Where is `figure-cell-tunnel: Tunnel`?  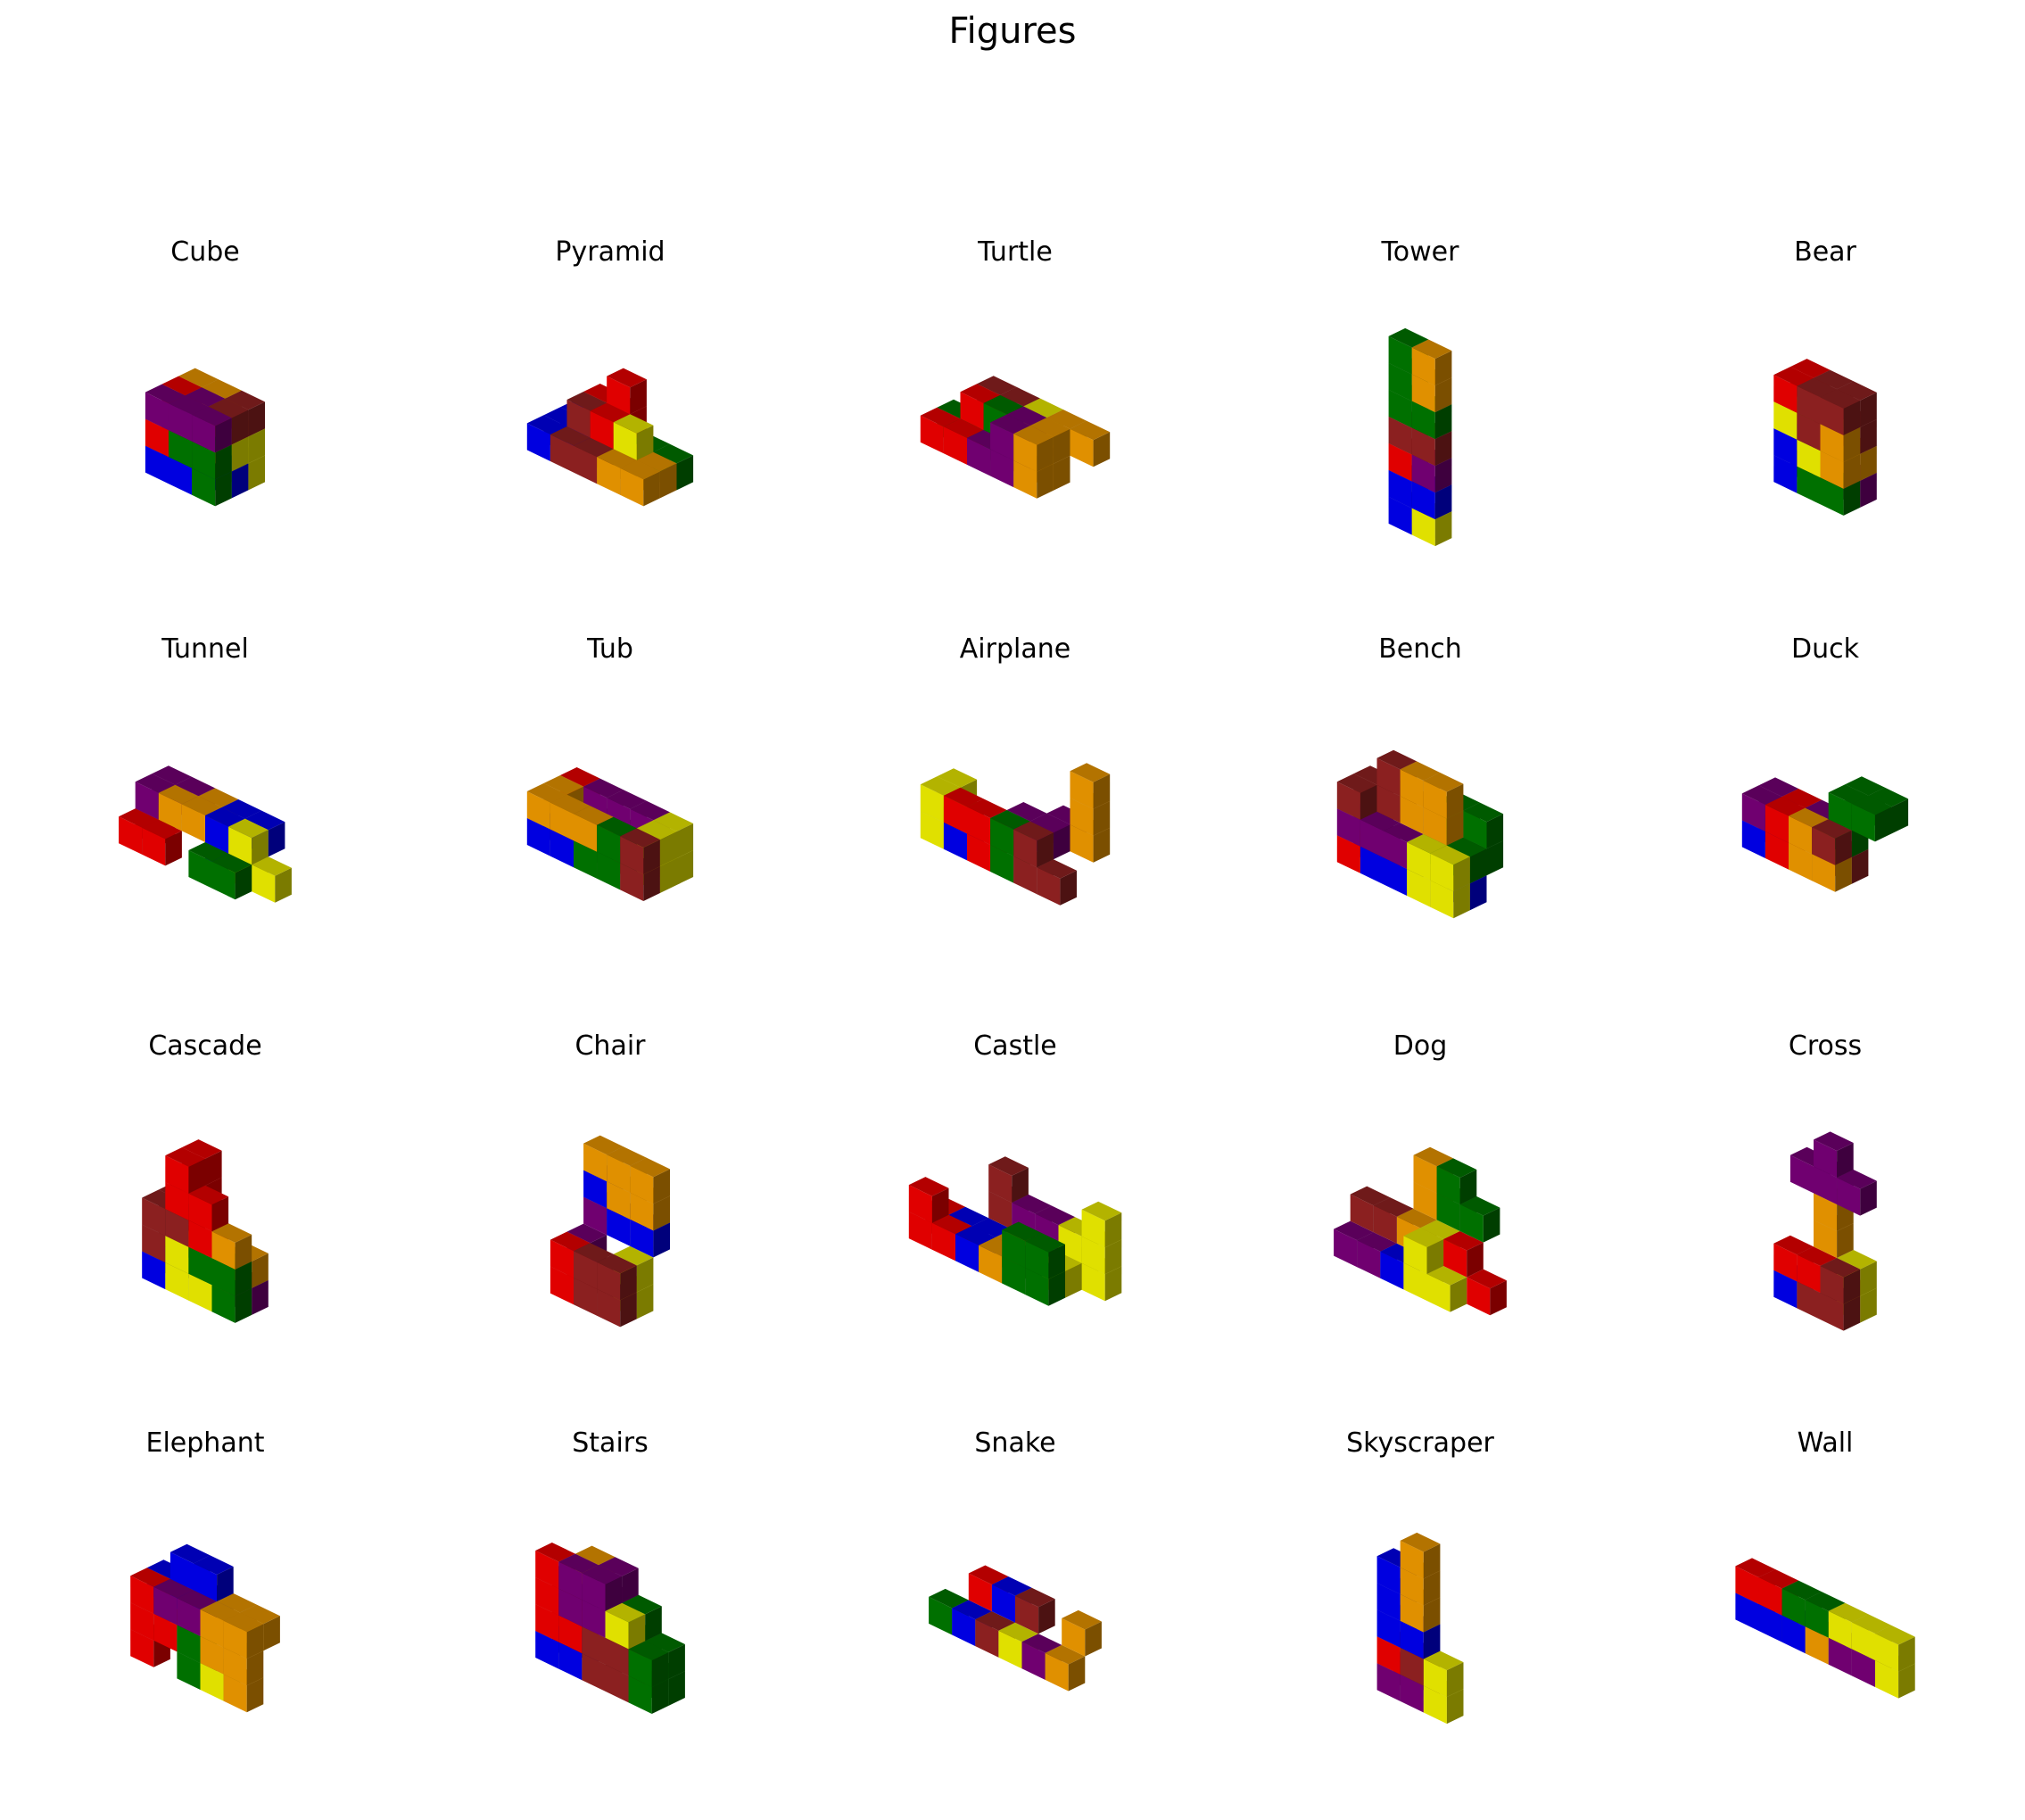 figure-cell-tunnel: Tunnel is located at coordinates (205, 830).